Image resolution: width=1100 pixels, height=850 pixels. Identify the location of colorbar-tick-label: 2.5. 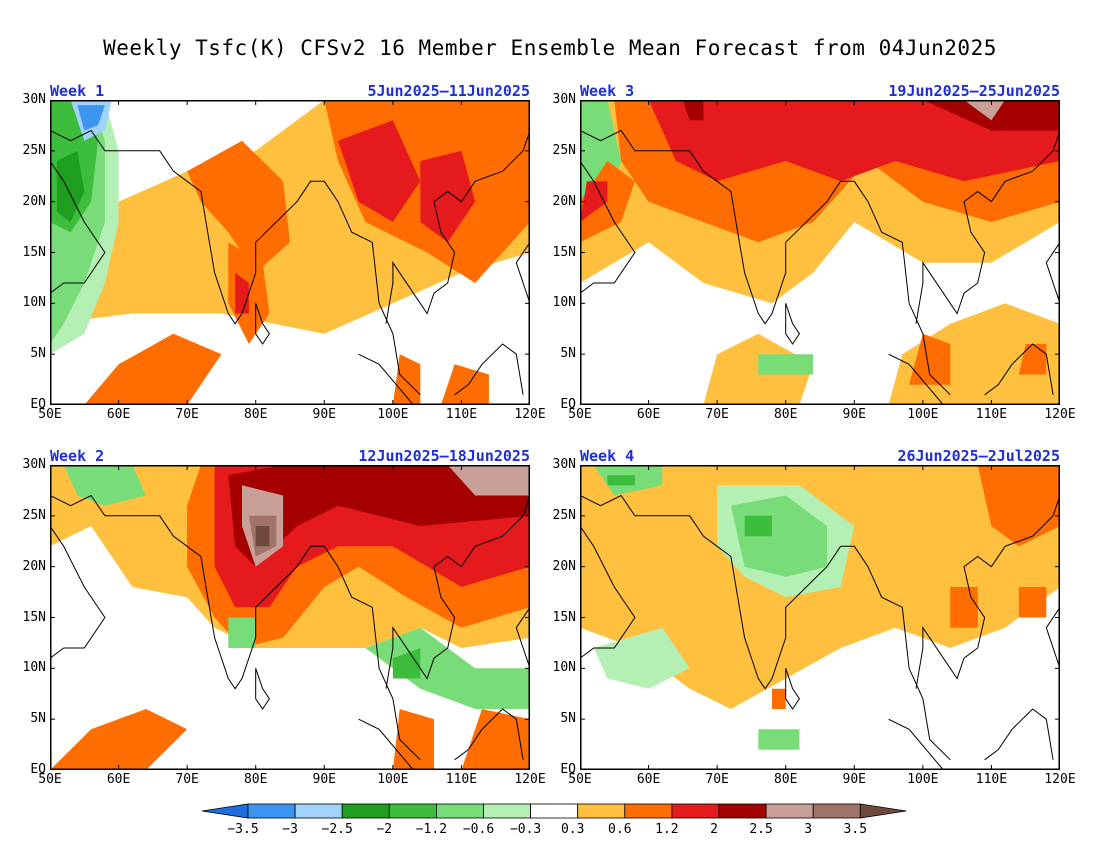
(760, 829).